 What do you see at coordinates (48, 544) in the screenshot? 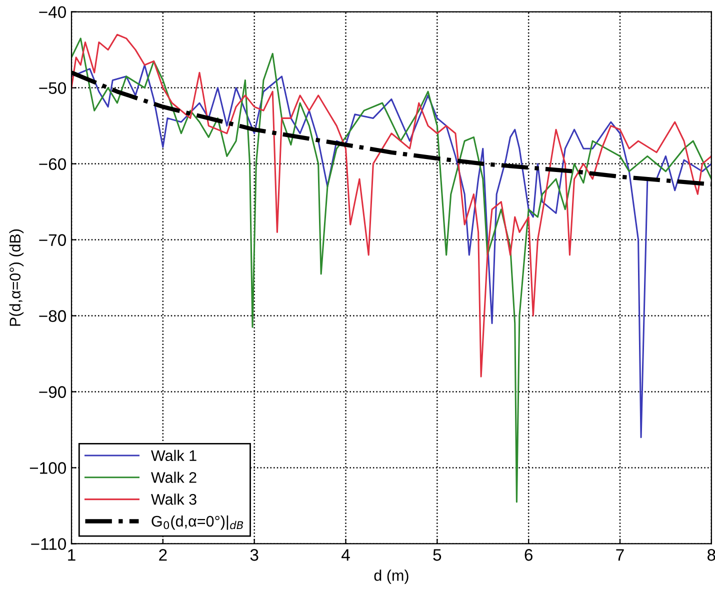
I see `y-tick-label: −110` at bounding box center [48, 544].